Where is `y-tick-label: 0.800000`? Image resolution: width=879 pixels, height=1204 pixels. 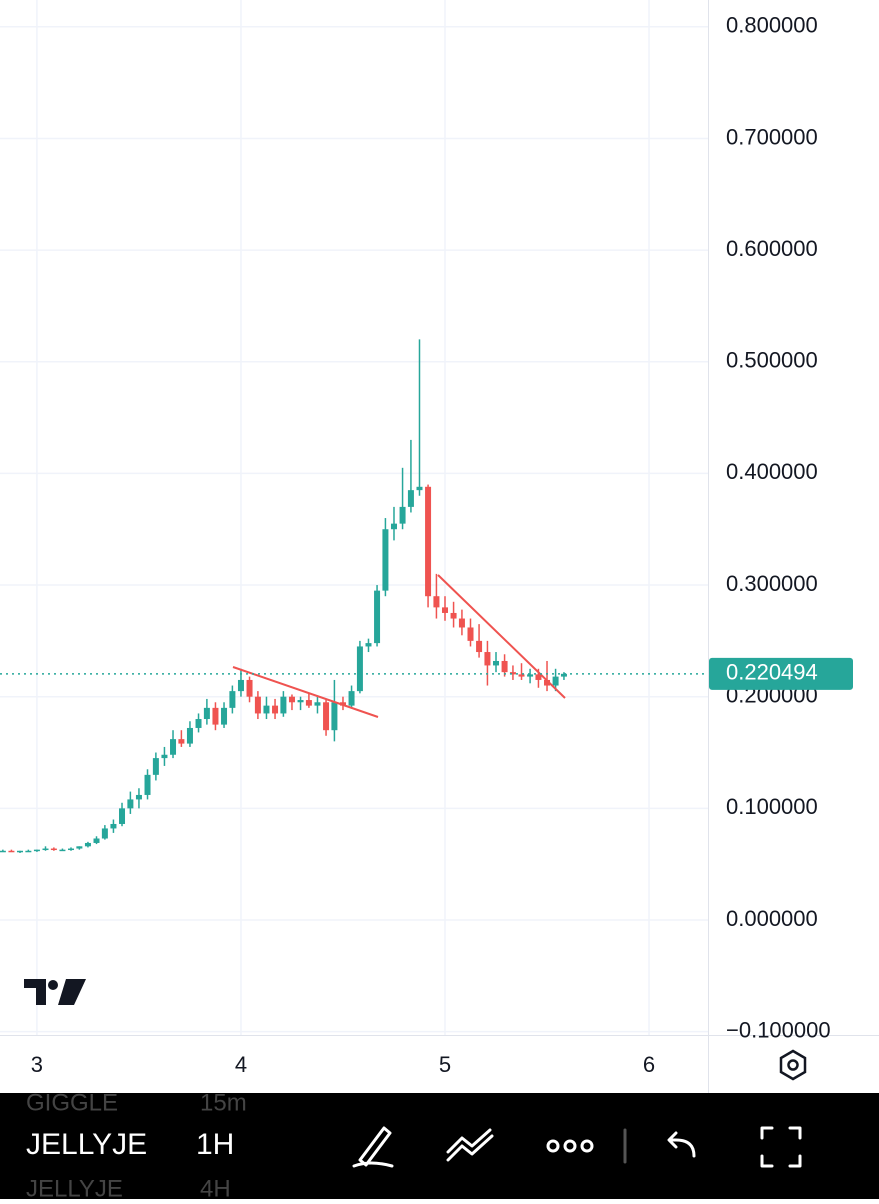
y-tick-label: 0.800000 is located at coordinates (772, 25).